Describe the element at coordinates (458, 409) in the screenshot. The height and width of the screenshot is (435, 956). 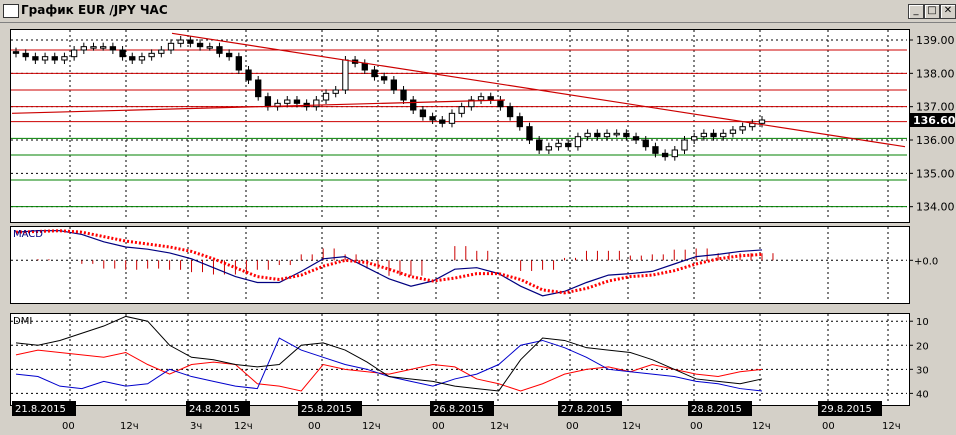
I see `date-label: 26.8.2015` at that location.